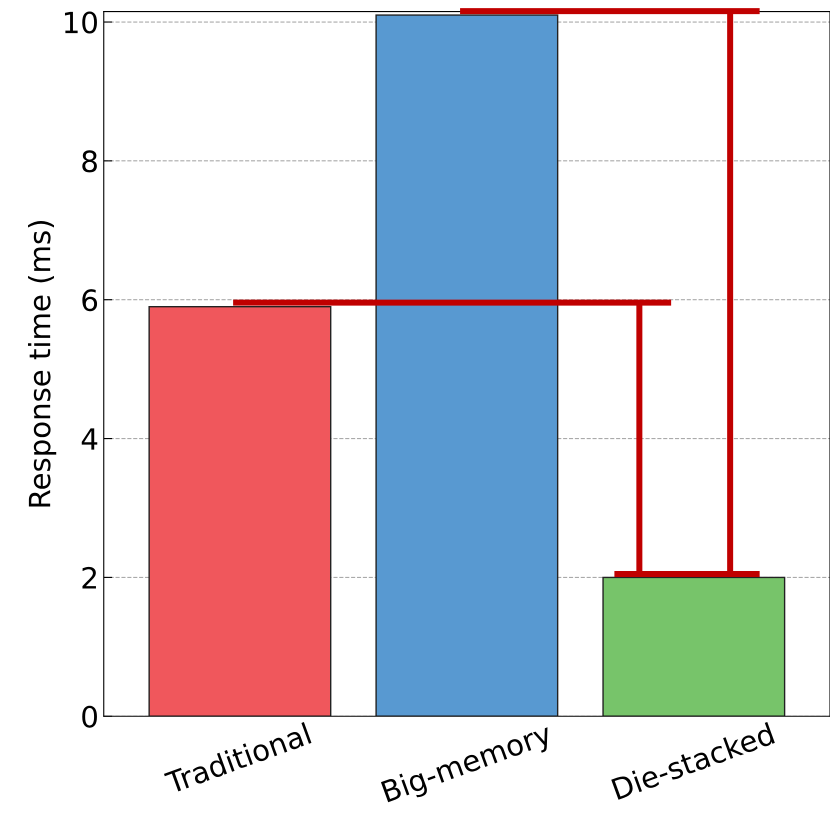 The height and width of the screenshot is (829, 830). I want to click on y-tick-label: 10, so click(80, 22).